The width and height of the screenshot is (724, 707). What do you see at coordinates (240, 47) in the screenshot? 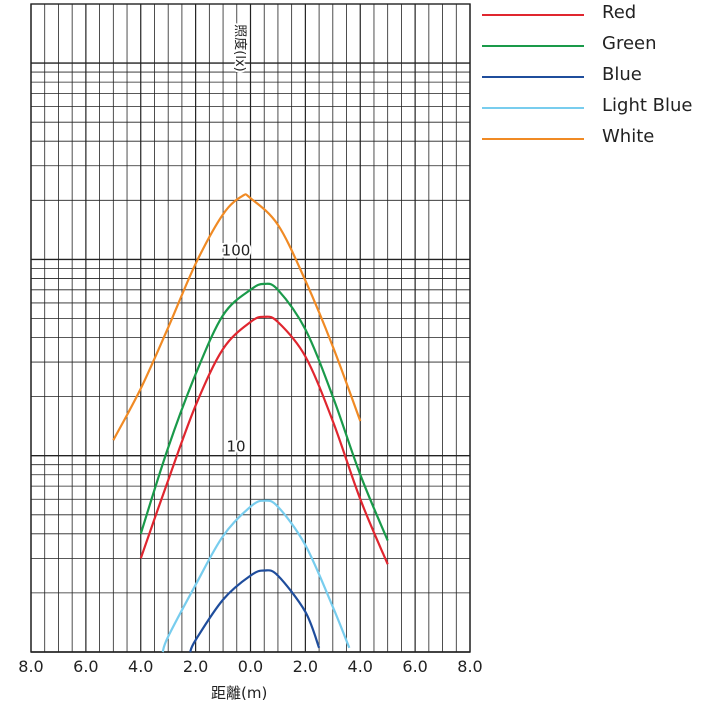
I see `y-axis-label: 照度(lx)` at bounding box center [240, 47].